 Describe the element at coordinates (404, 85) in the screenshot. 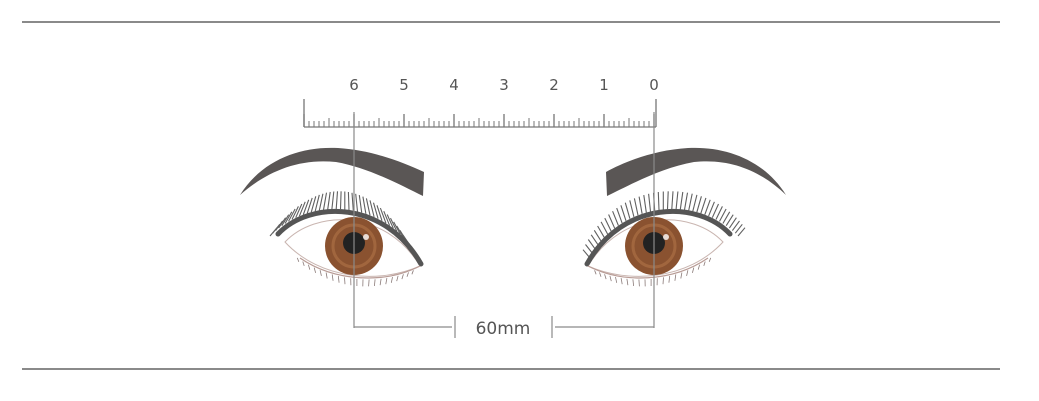

I see `ruler-label-5: 5` at that location.